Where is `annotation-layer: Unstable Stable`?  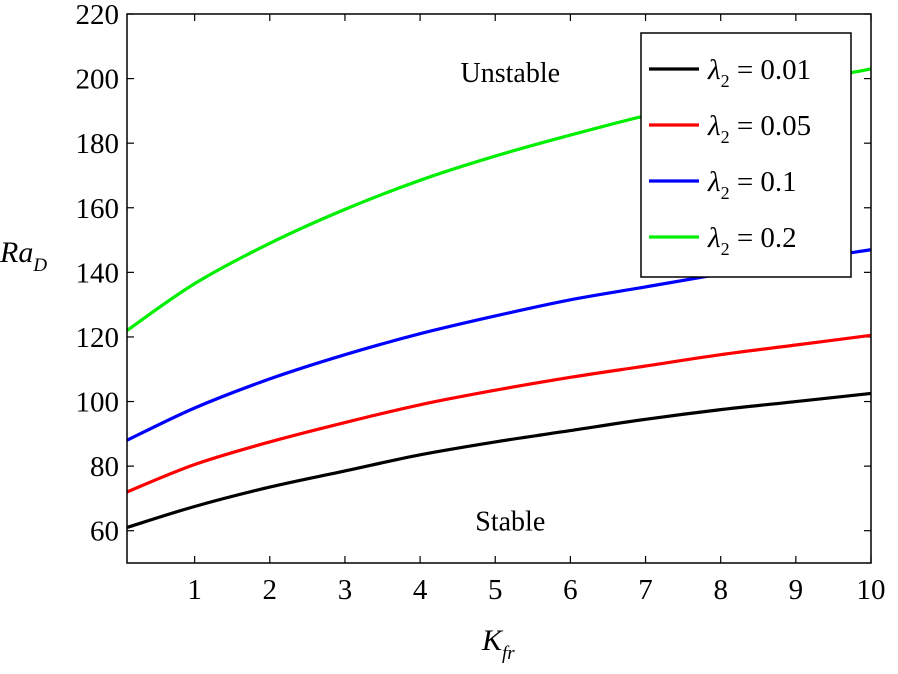
annotation-layer: Unstable Stable is located at coordinates (511, 298).